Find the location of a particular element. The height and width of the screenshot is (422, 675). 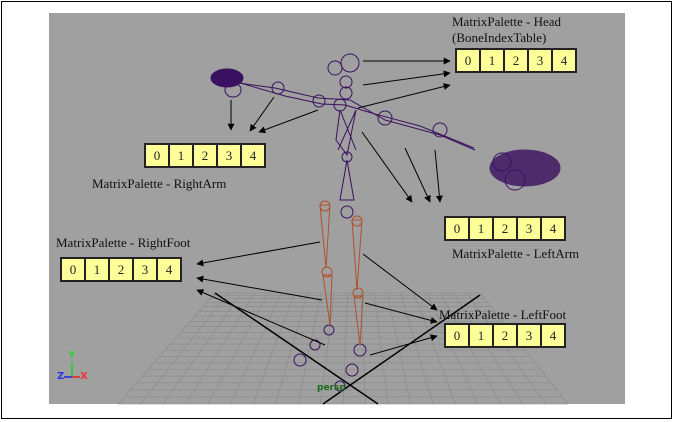

right-arm-palette-table: 0 1 2 3 4 is located at coordinates (205, 155).